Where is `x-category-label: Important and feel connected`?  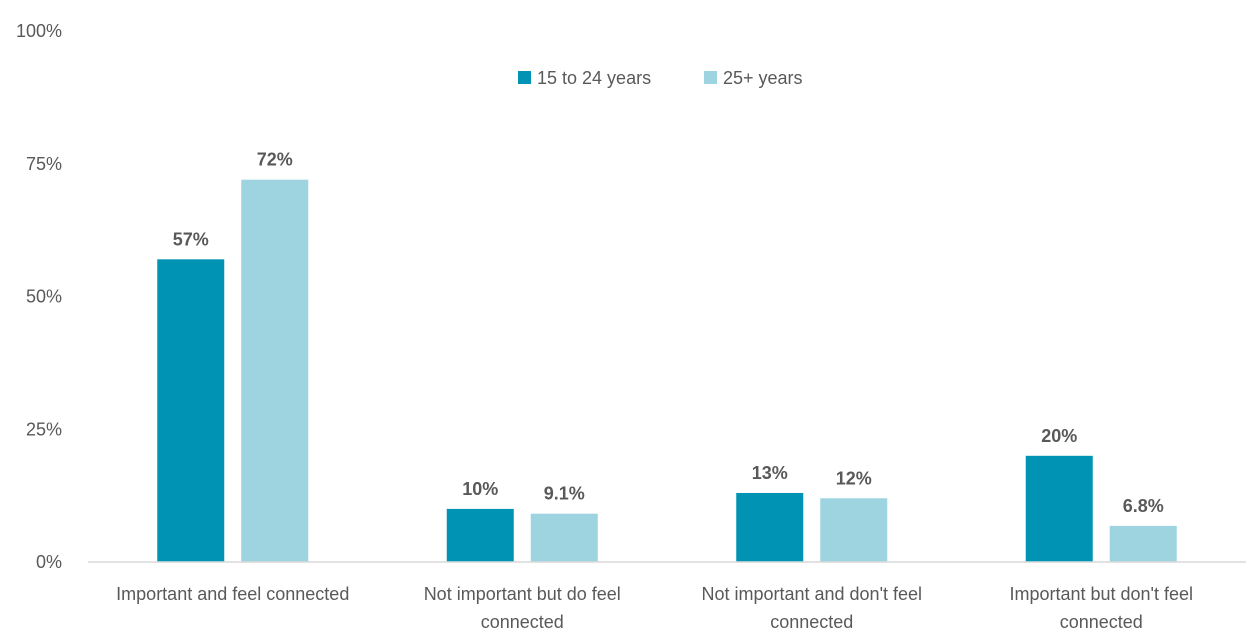
x-category-label: Important and feel connected is located at coordinates (232, 594).